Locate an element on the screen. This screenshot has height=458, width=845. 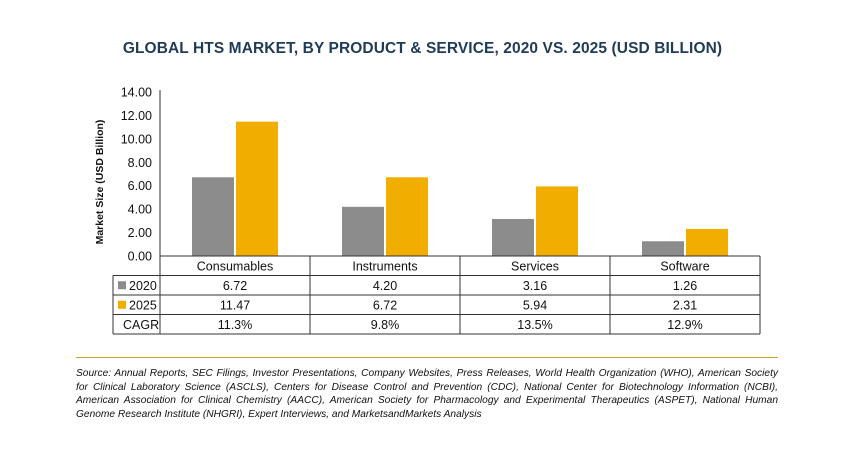
cagr-value: 13.5% is located at coordinates (534, 325).